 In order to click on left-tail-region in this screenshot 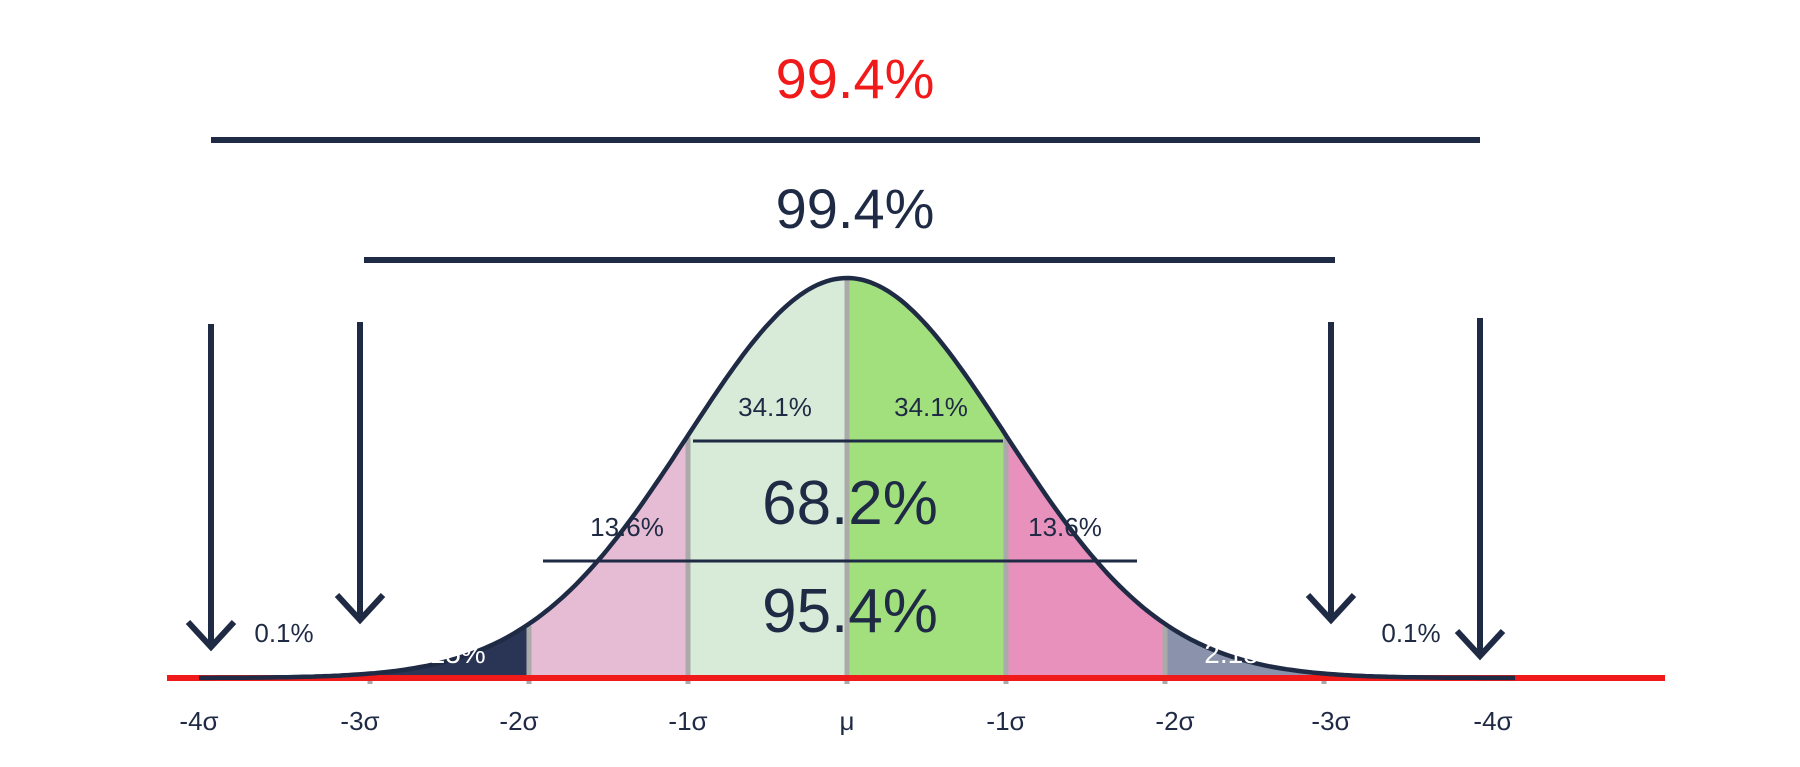, I will do `click(449, 650)`.